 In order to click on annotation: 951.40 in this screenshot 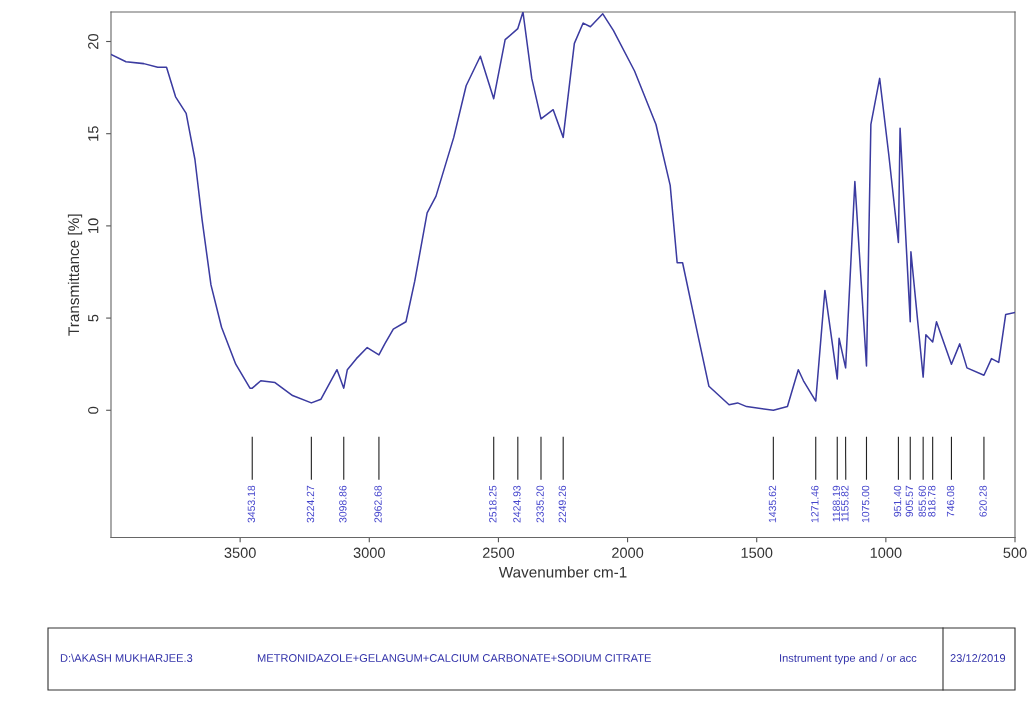, I will do `click(897, 501)`.